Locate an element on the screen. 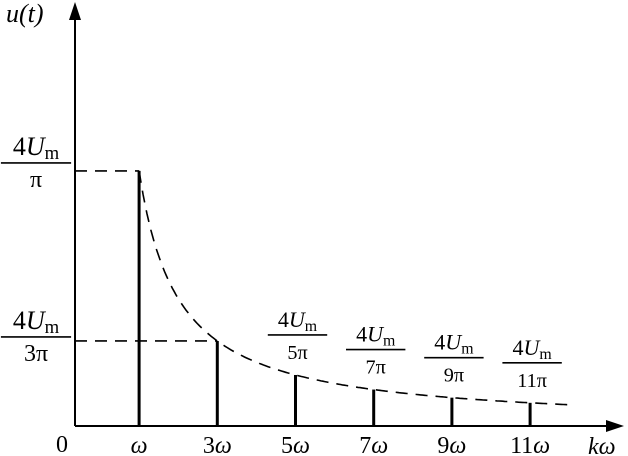 Image resolution: width=628 pixels, height=456 pixels. x-axis-arrow is located at coordinates (615, 426).